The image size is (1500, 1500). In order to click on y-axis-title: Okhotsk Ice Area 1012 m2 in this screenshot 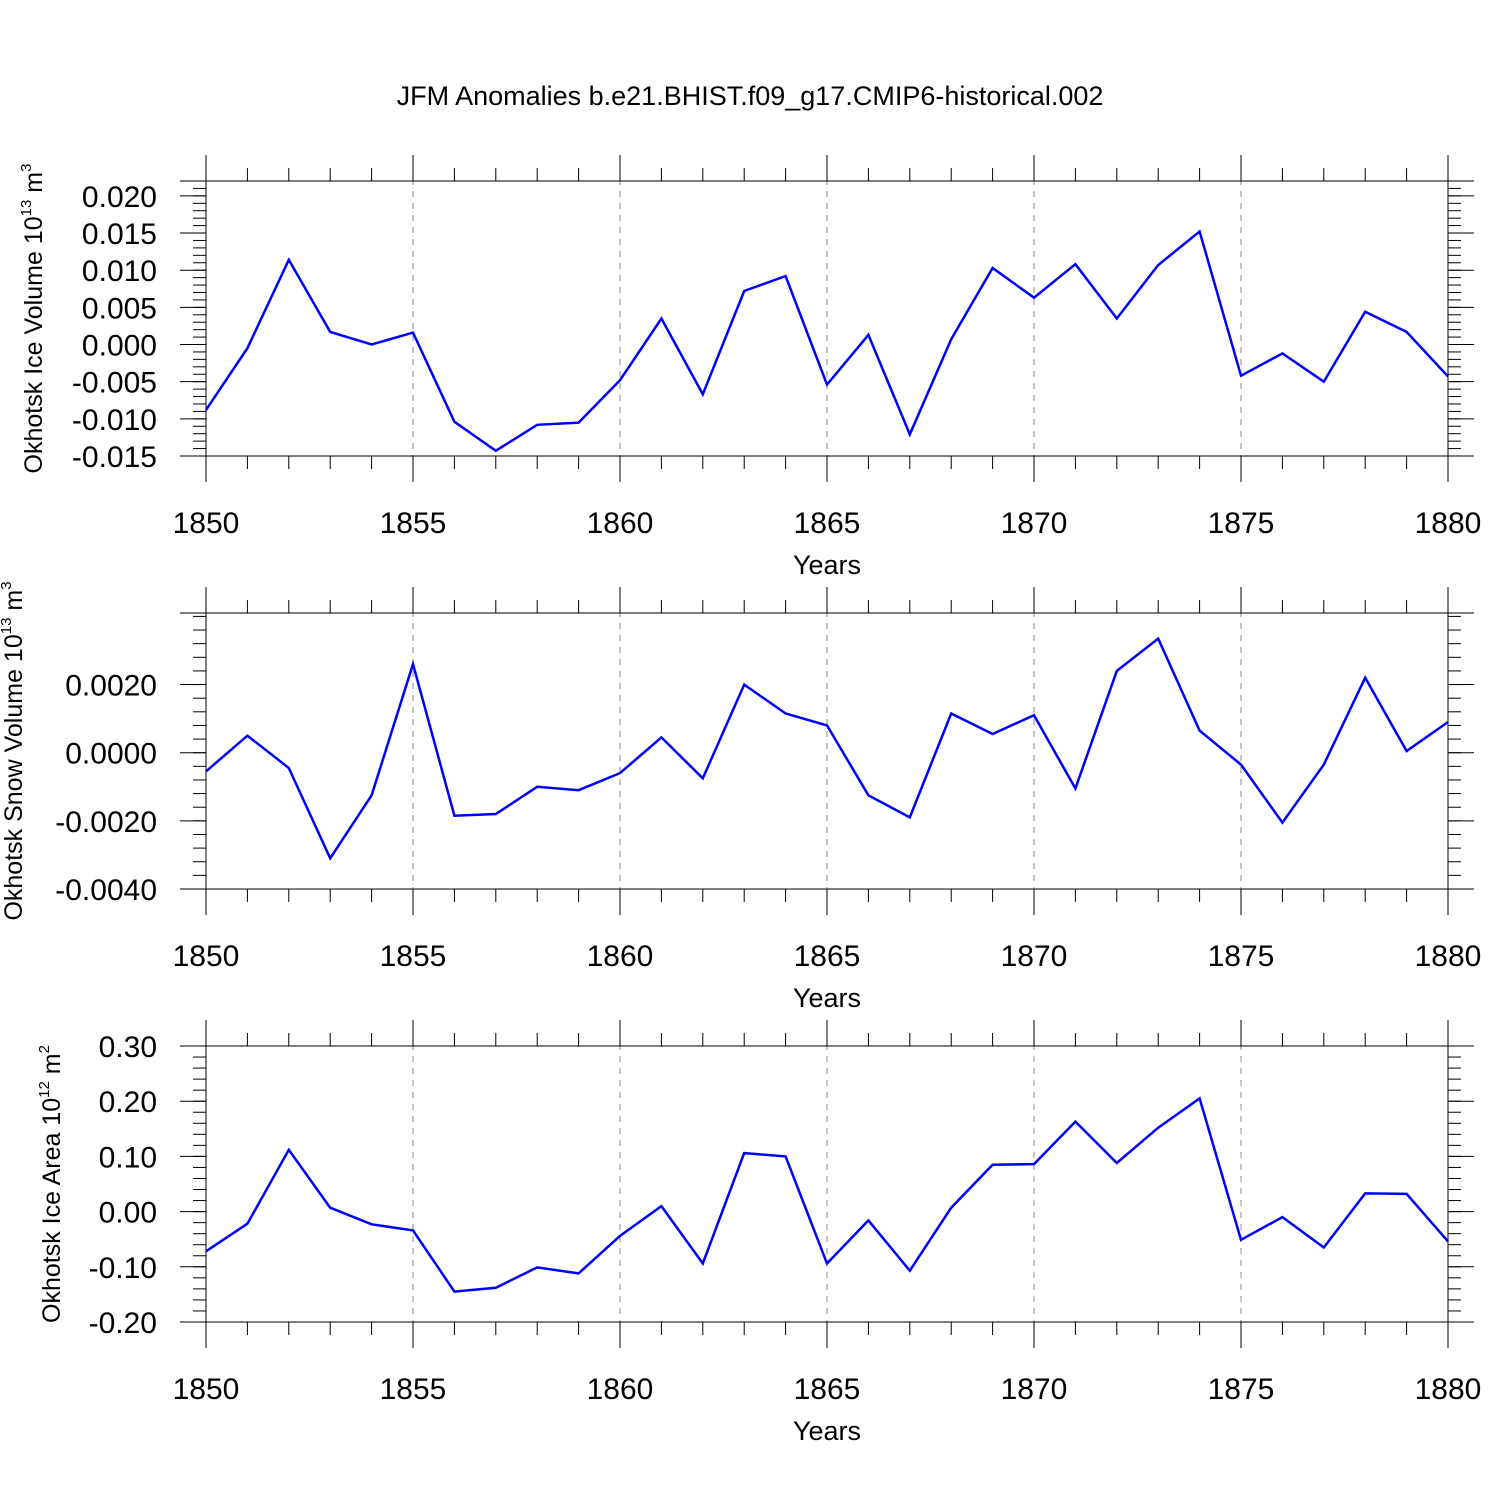, I will do `click(51, 1184)`.